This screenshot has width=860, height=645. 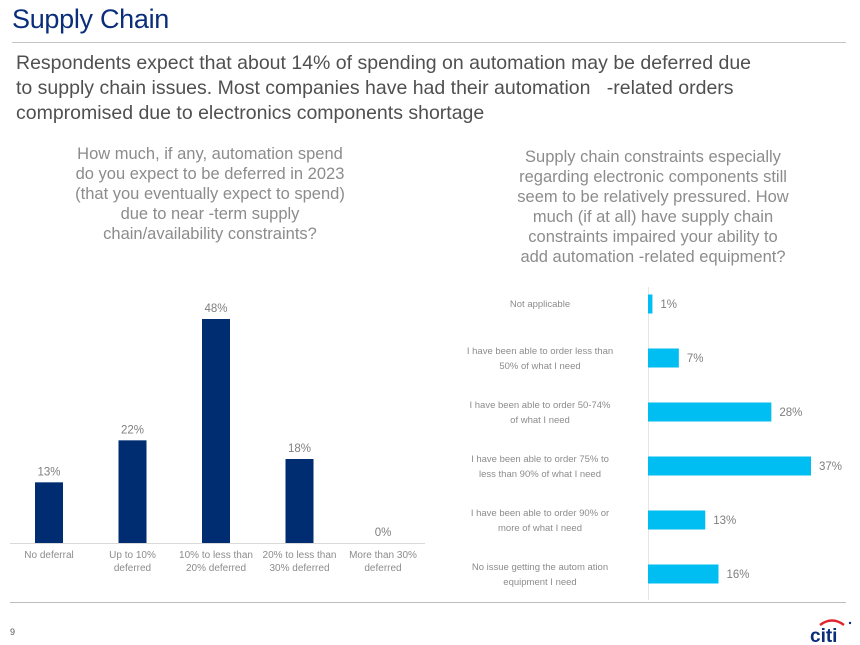 I want to click on category-label: equipment I need, so click(x=539, y=582).